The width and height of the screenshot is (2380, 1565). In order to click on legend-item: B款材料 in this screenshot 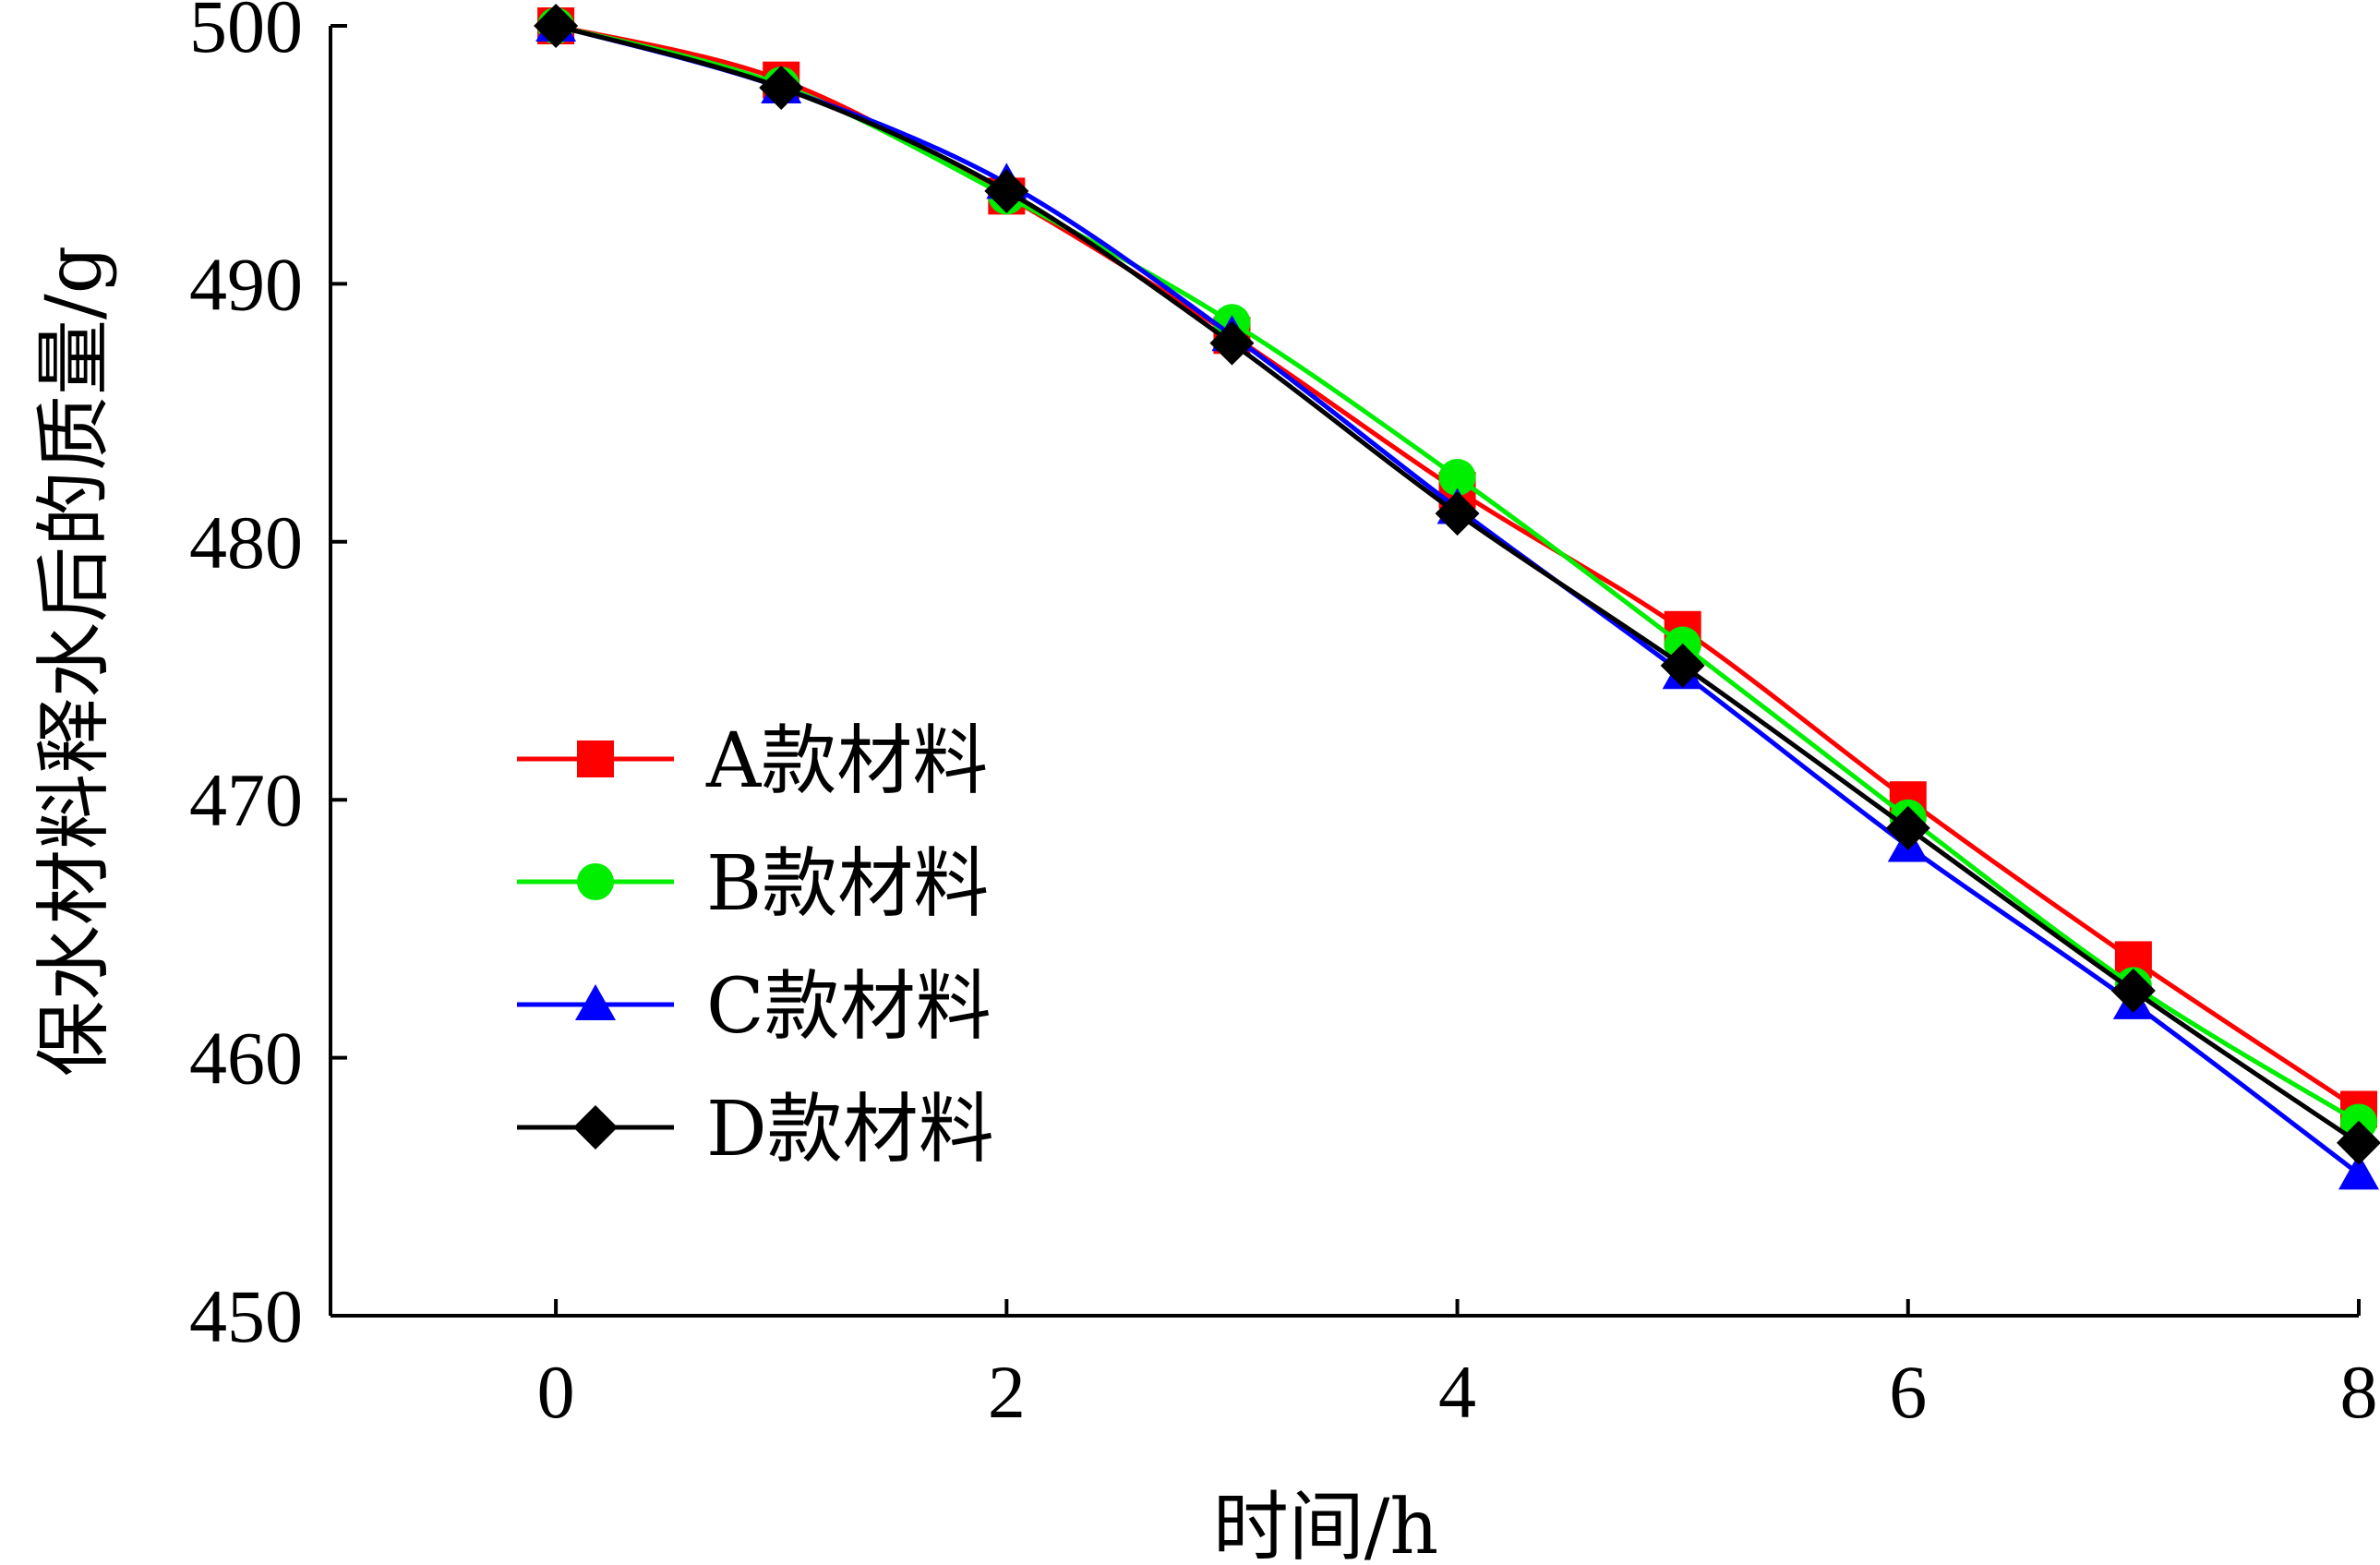, I will do `click(753, 884)`.